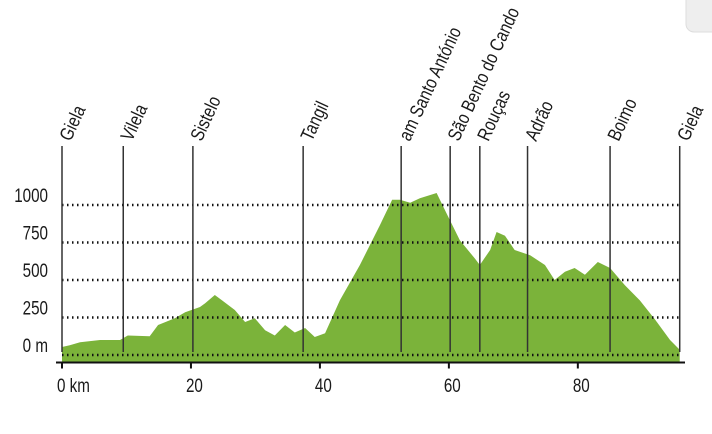  I want to click on y-tick-label: 0 m, so click(35, 345).